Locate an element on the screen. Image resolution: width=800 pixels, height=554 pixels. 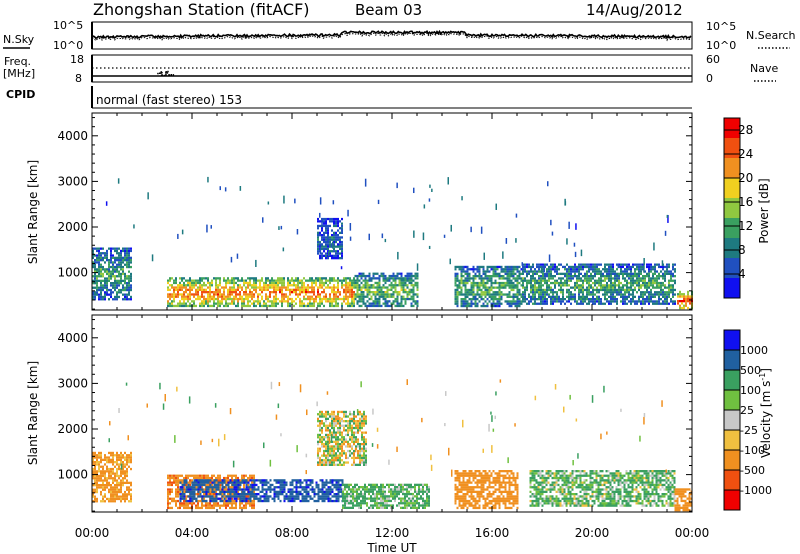
power-colorbar-tick-label: 8 is located at coordinates (742, 250).